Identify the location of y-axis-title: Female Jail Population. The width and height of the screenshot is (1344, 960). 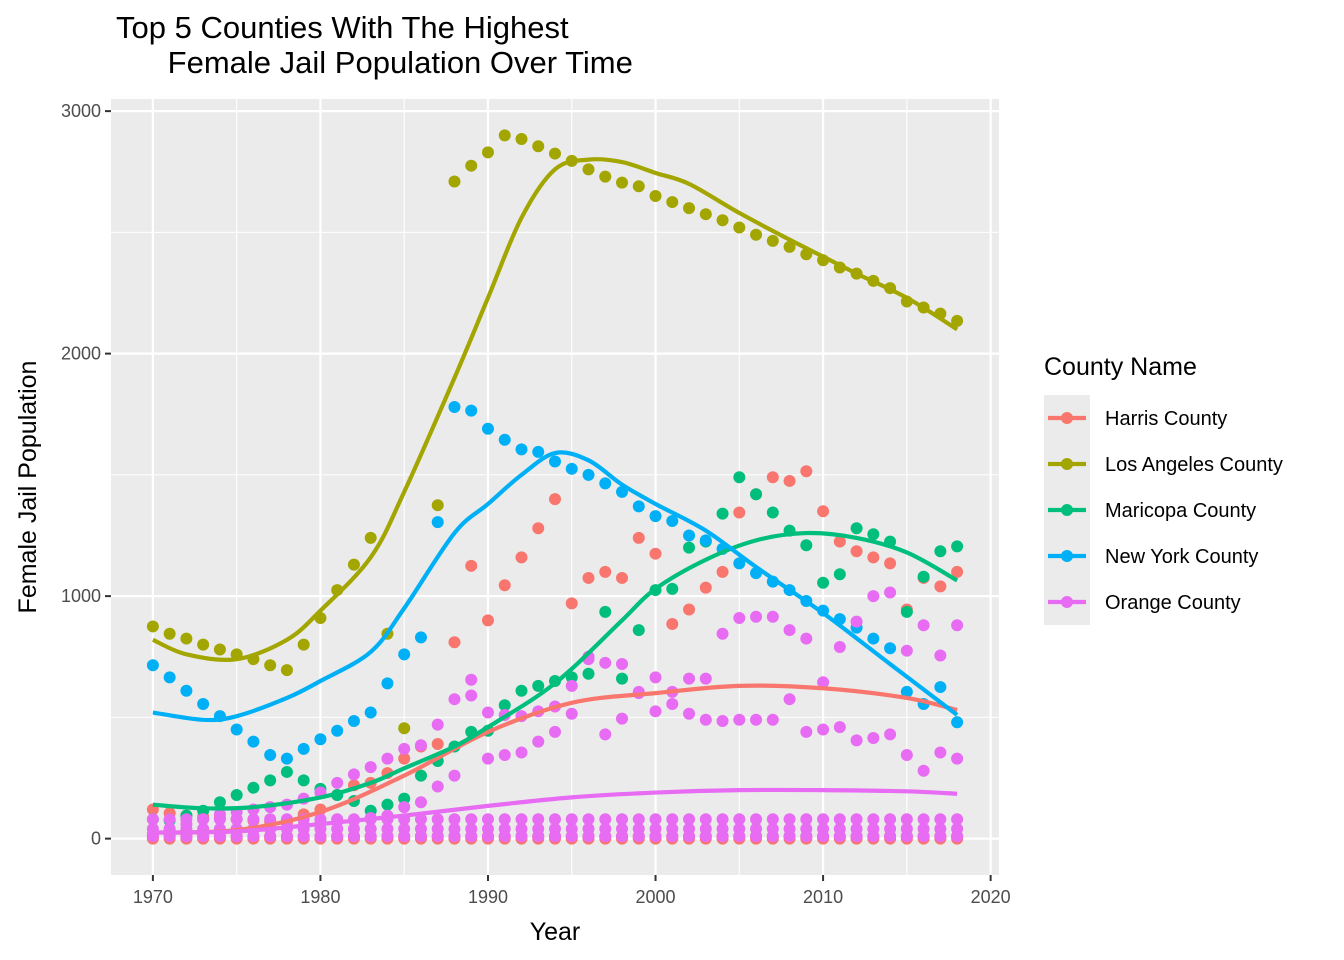
(28, 487).